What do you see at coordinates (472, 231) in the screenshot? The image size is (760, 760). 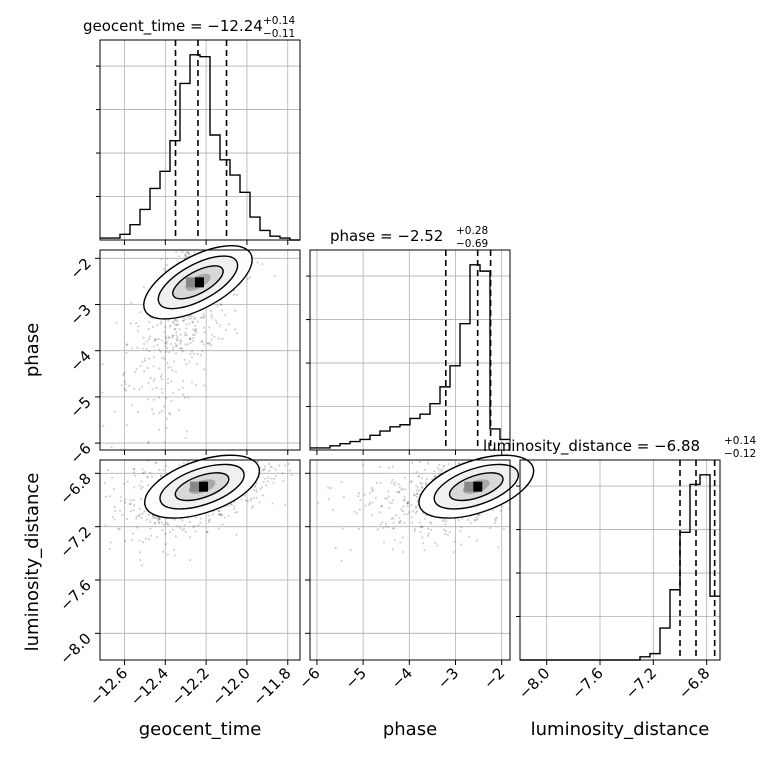 I see `title-phase-plus: +0.28` at bounding box center [472, 231].